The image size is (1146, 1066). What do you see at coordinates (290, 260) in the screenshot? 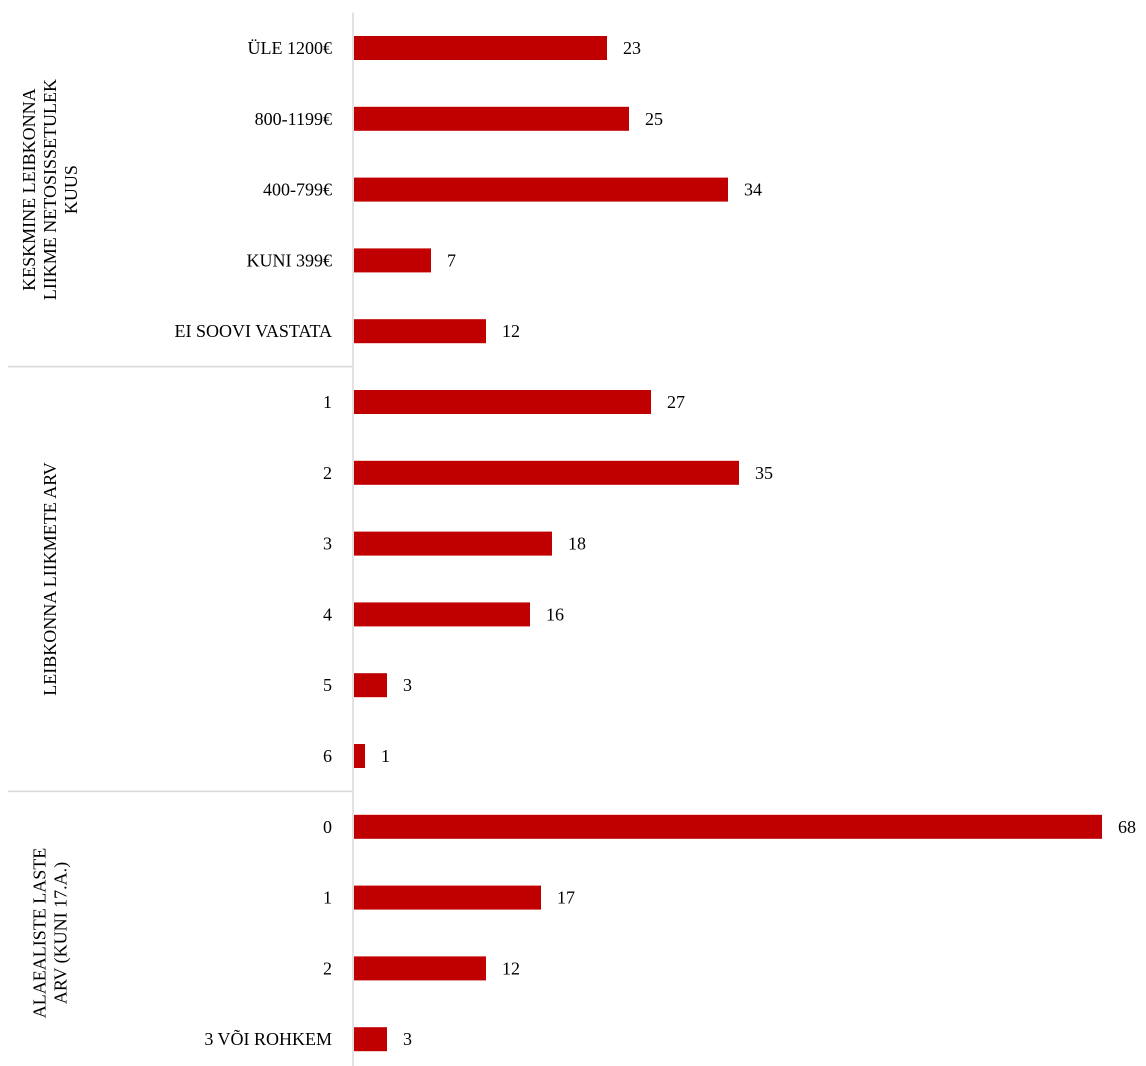
I see `category-label: KUNI 399€` at bounding box center [290, 260].